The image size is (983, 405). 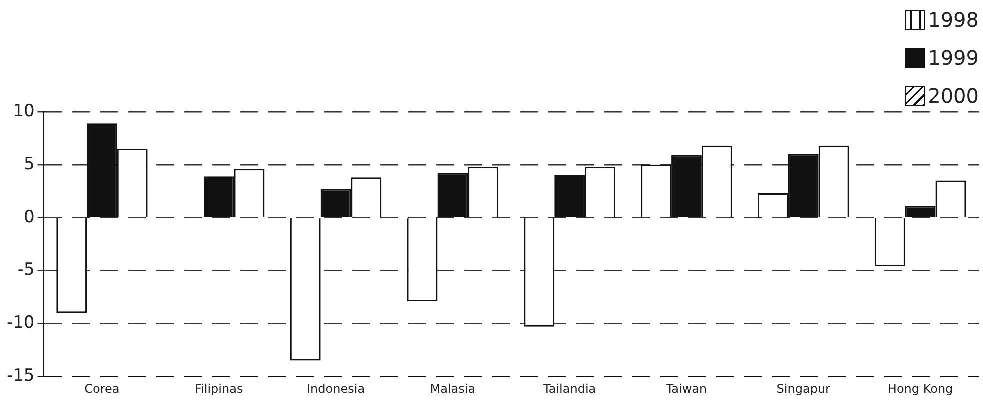 I want to click on x-tick-label: Malasia, so click(x=453, y=389).